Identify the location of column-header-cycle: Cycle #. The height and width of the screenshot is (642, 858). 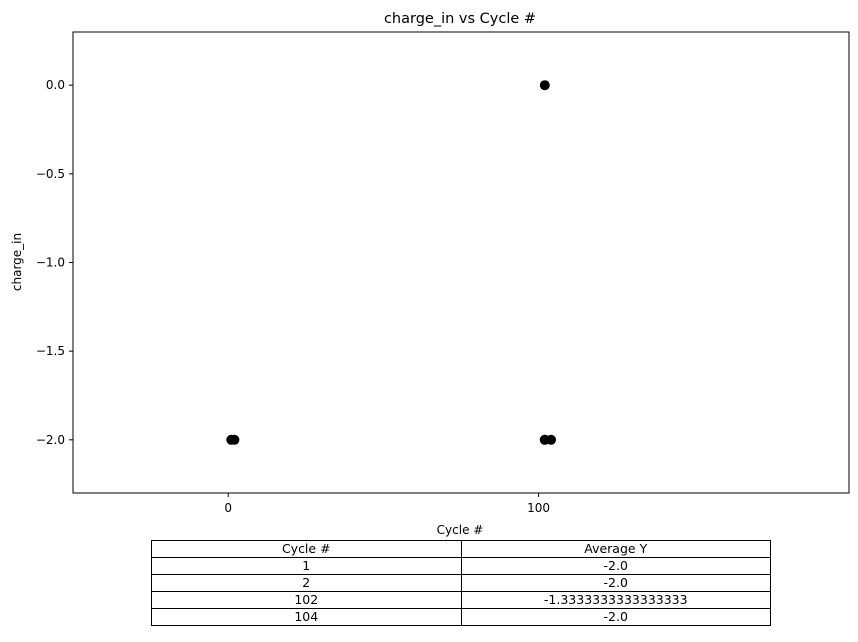
(306, 549).